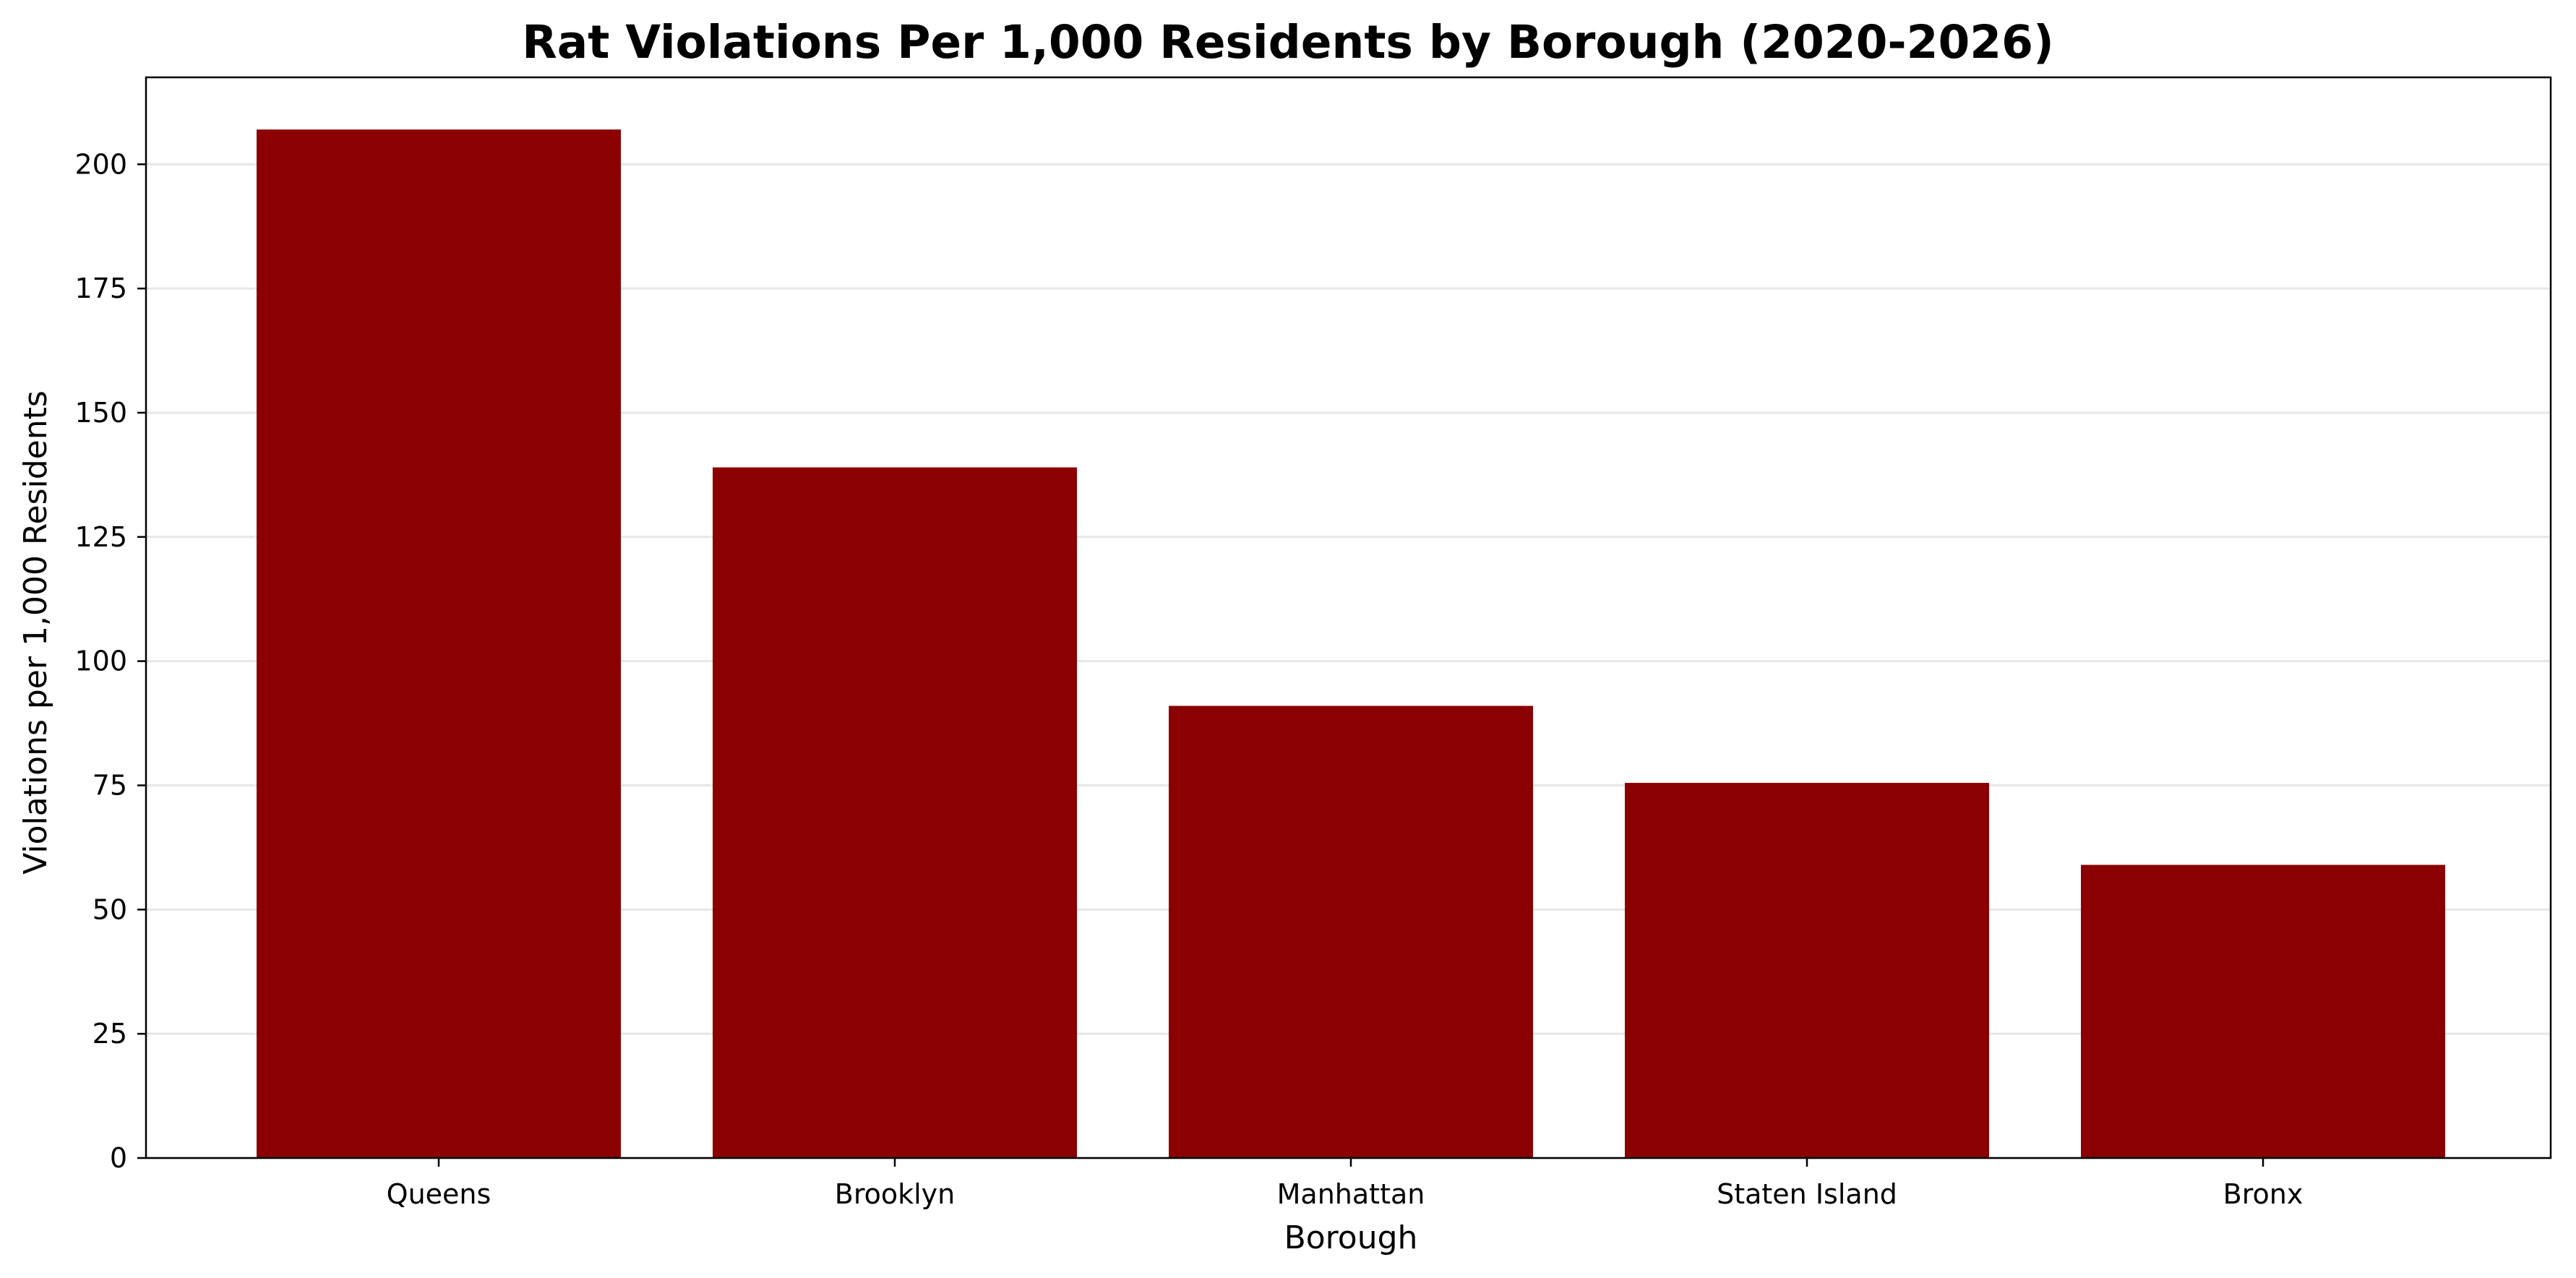 Image resolution: width=2576 pixels, height=1278 pixels. What do you see at coordinates (2263, 1194) in the screenshot?
I see `x-tick-label: Bronx` at bounding box center [2263, 1194].